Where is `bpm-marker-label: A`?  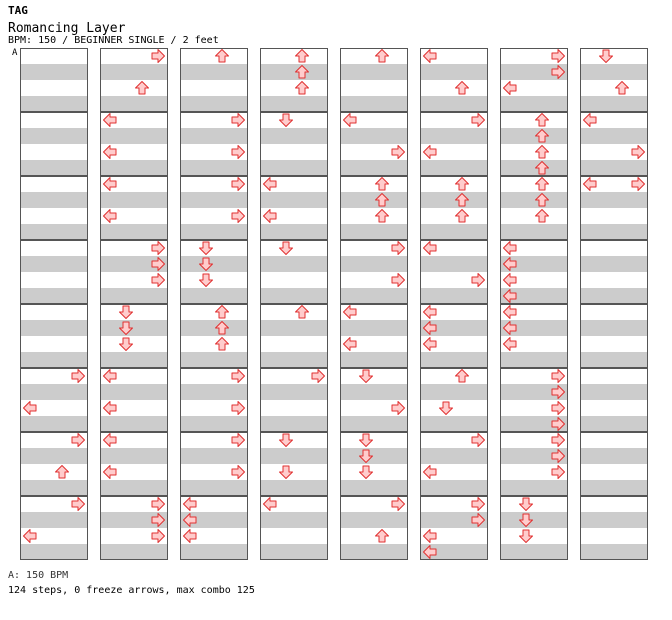 bpm-marker-label: A is located at coordinates (15, 53).